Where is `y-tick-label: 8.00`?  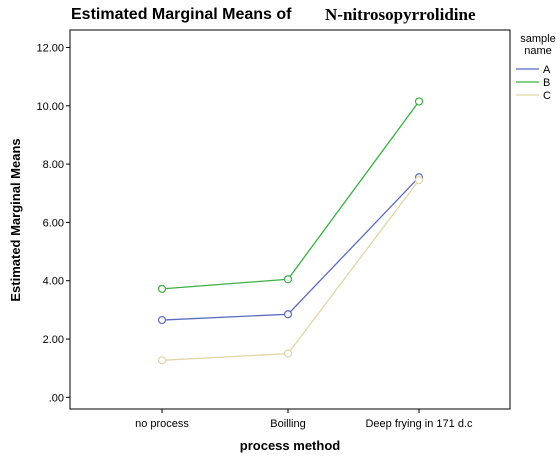
y-tick-label: 8.00 is located at coordinates (53, 165).